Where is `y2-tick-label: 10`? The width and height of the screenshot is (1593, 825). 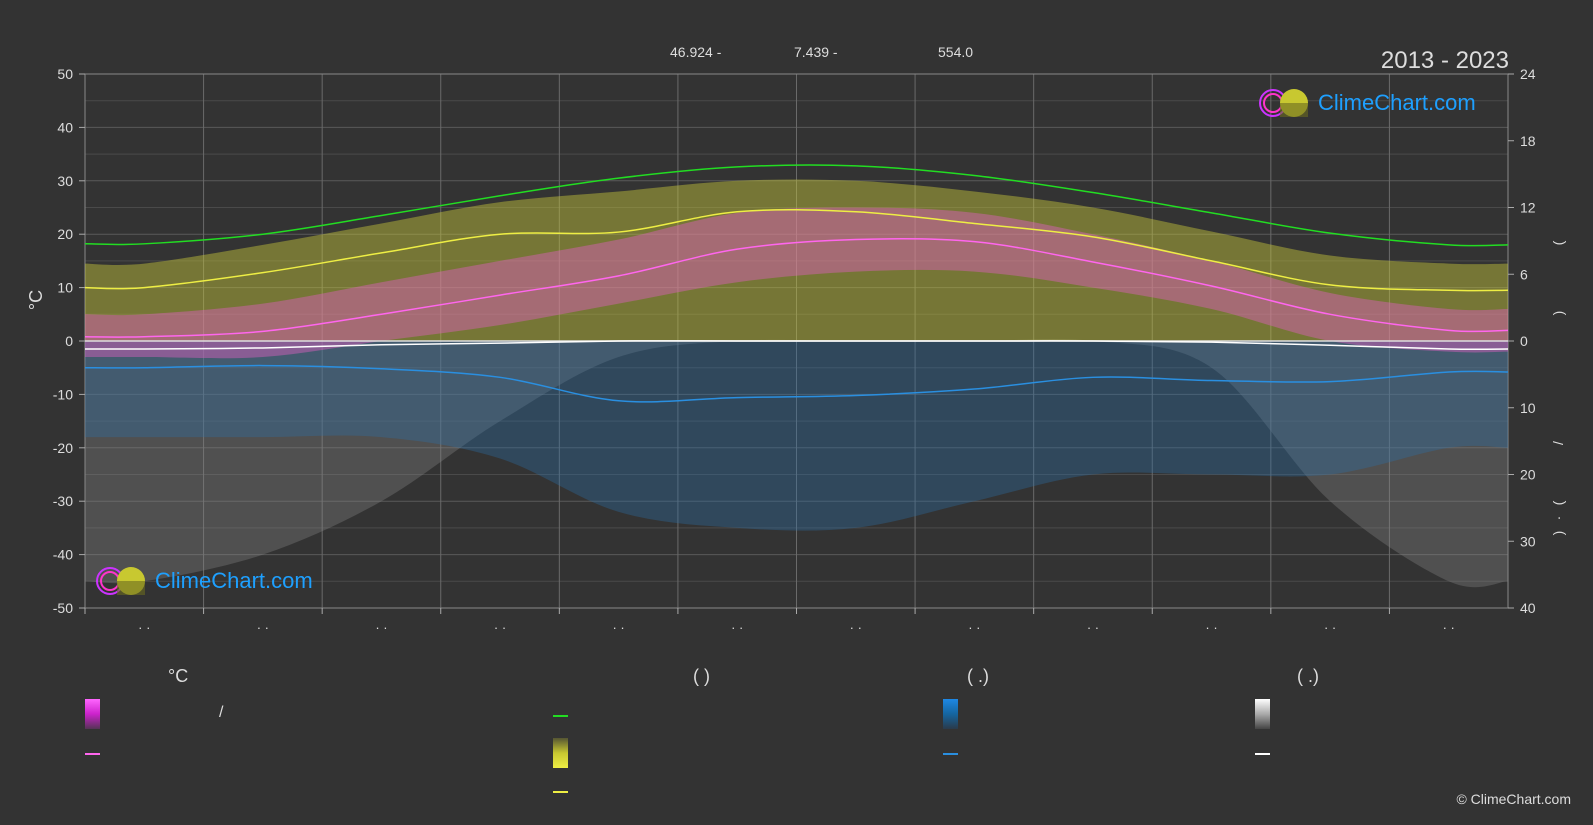 y2-tick-label: 10 is located at coordinates (1528, 408).